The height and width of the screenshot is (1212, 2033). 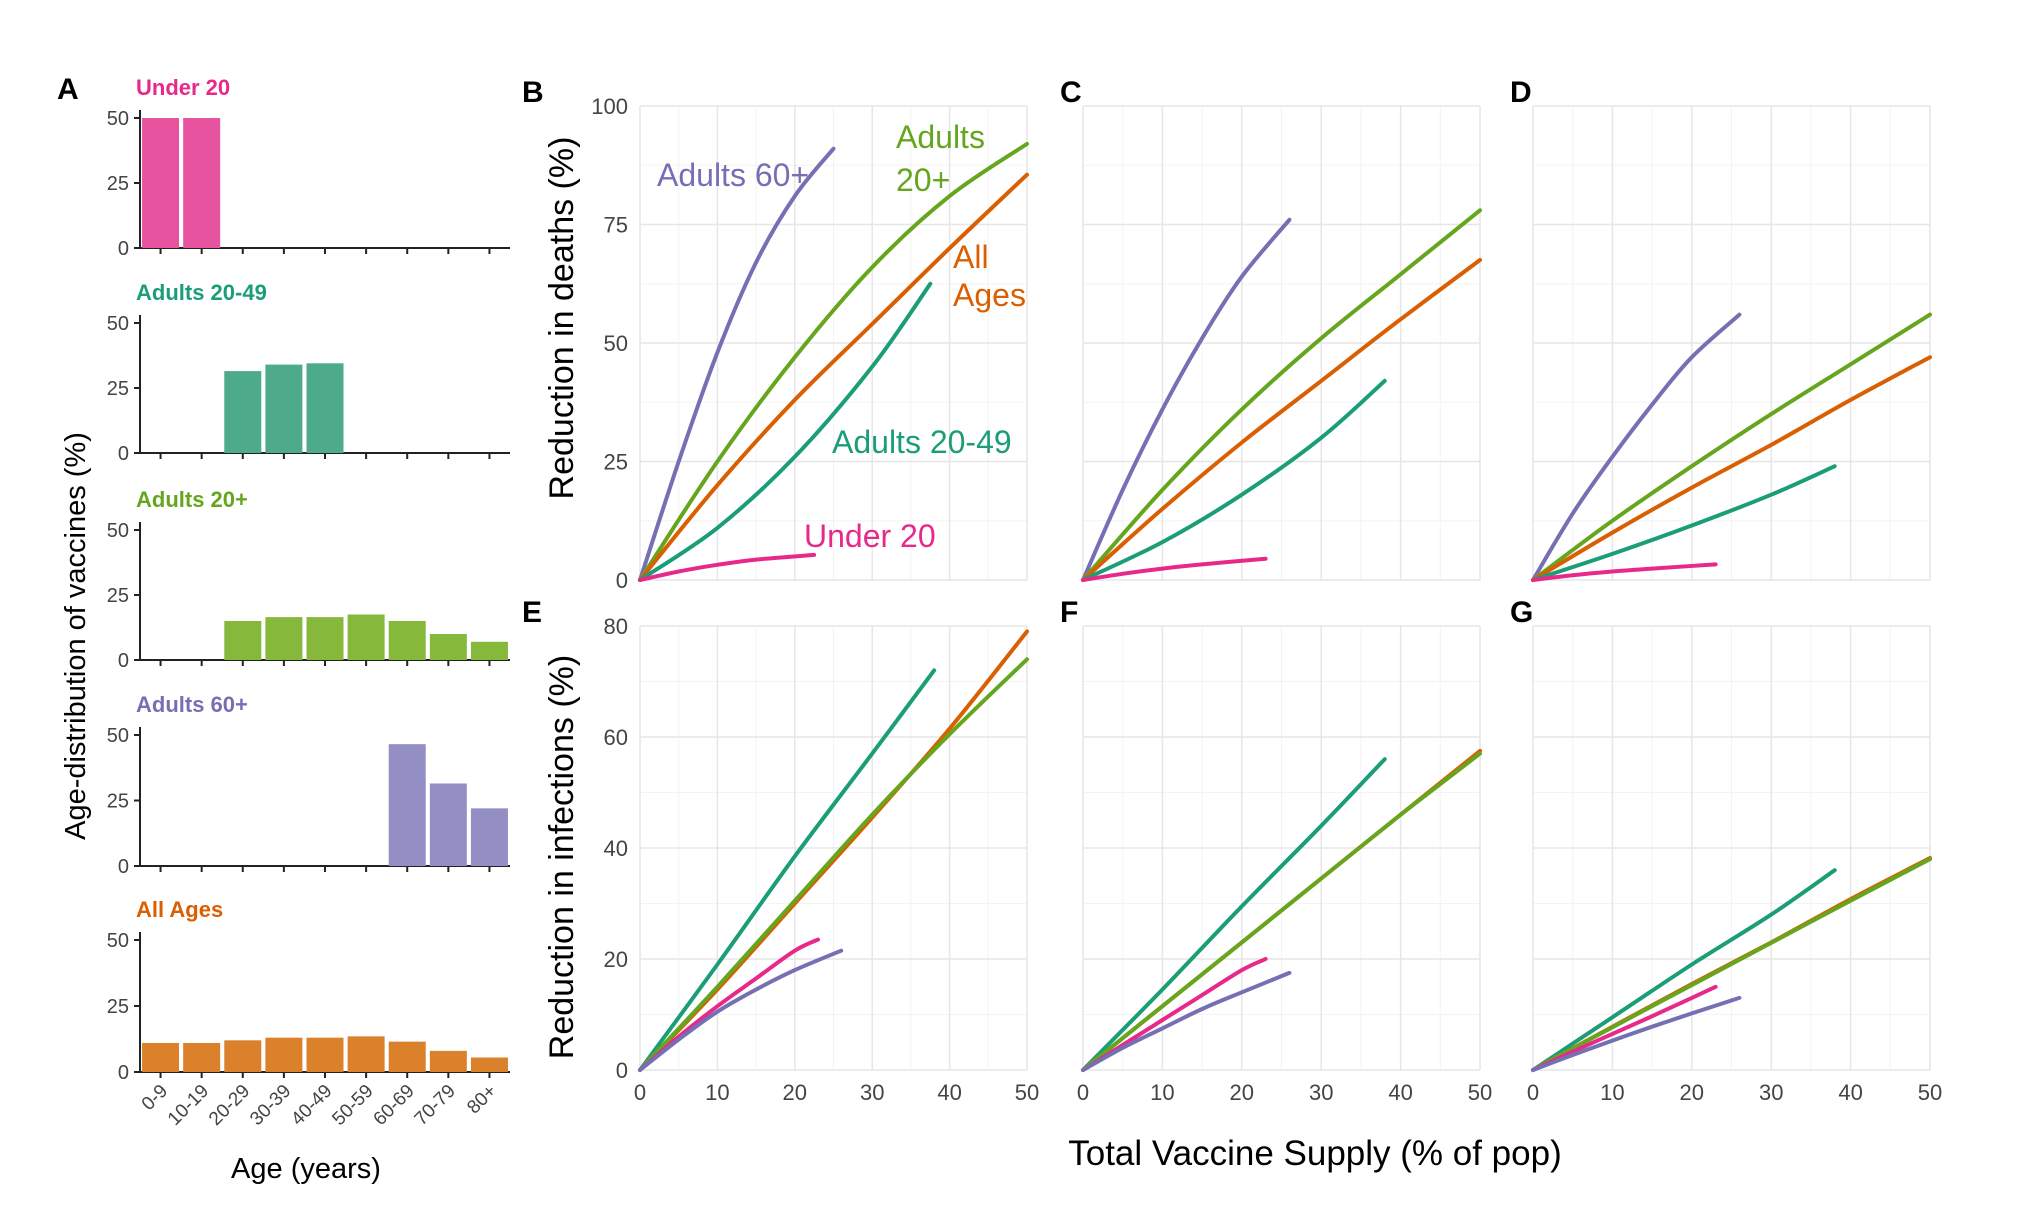 I want to click on line-b-adults-20plus, so click(x=833, y=361).